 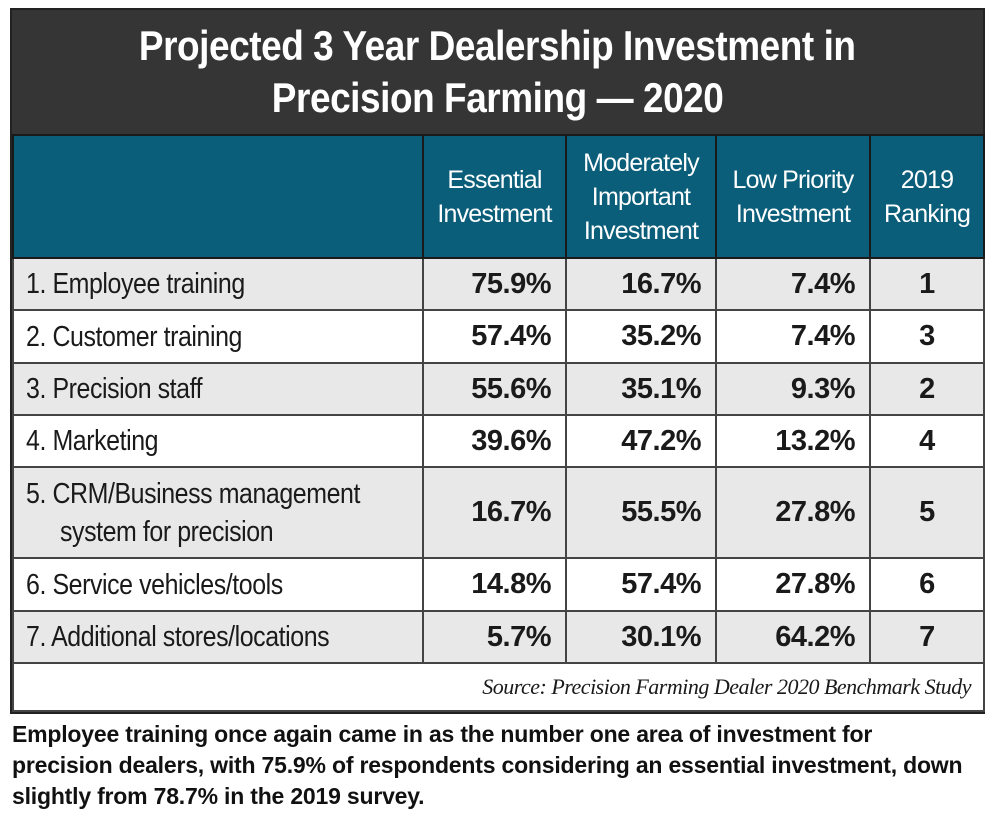 I want to click on cell-moderate: 16.7%, so click(x=641, y=284).